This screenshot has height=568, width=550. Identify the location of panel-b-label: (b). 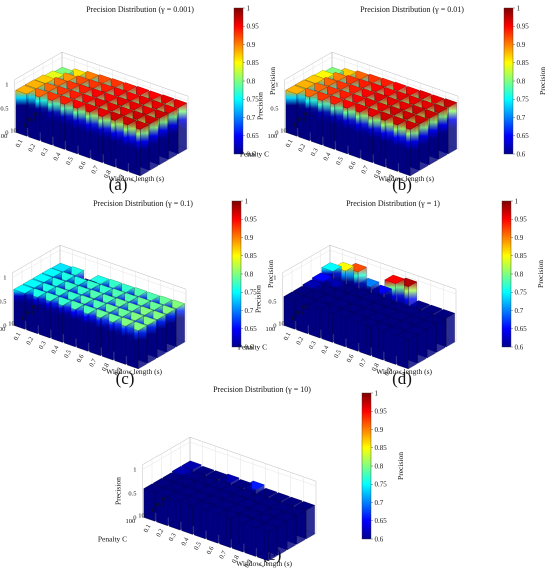
(402, 184).